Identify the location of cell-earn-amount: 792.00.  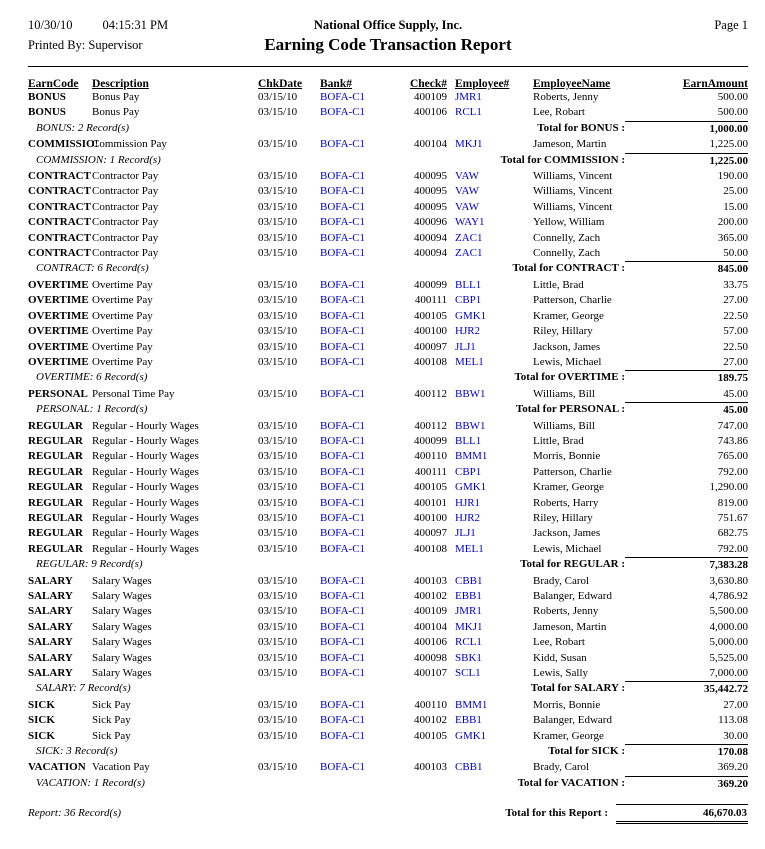
(732, 471).